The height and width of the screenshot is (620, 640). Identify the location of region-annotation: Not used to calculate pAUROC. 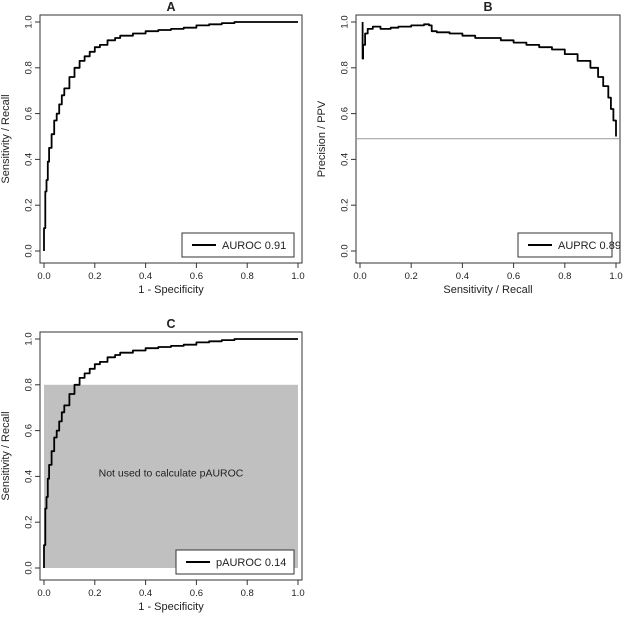
(171, 473).